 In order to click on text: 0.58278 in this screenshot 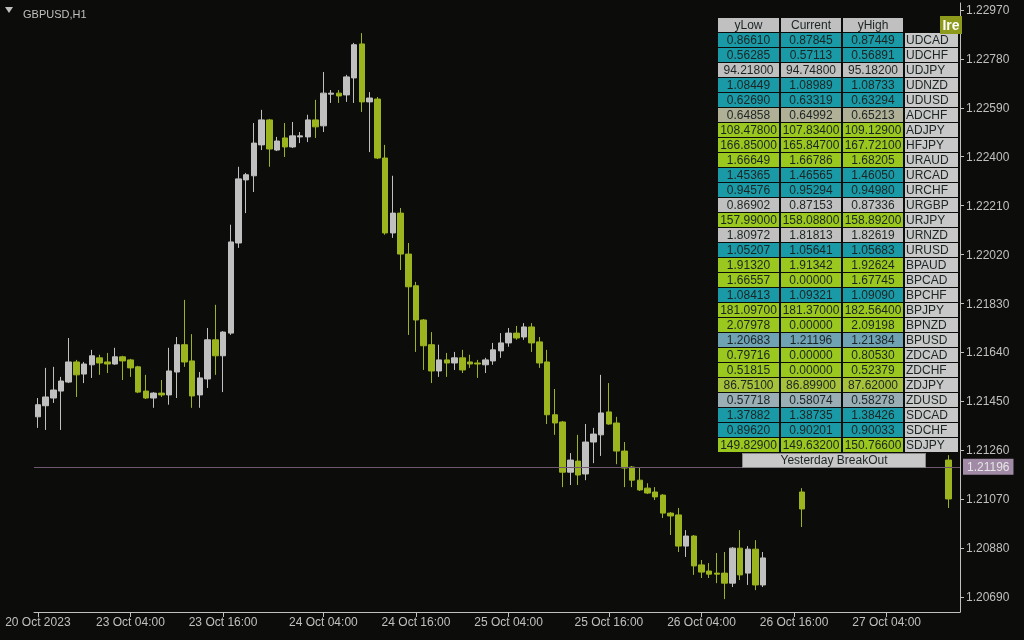, I will do `click(873, 400)`.